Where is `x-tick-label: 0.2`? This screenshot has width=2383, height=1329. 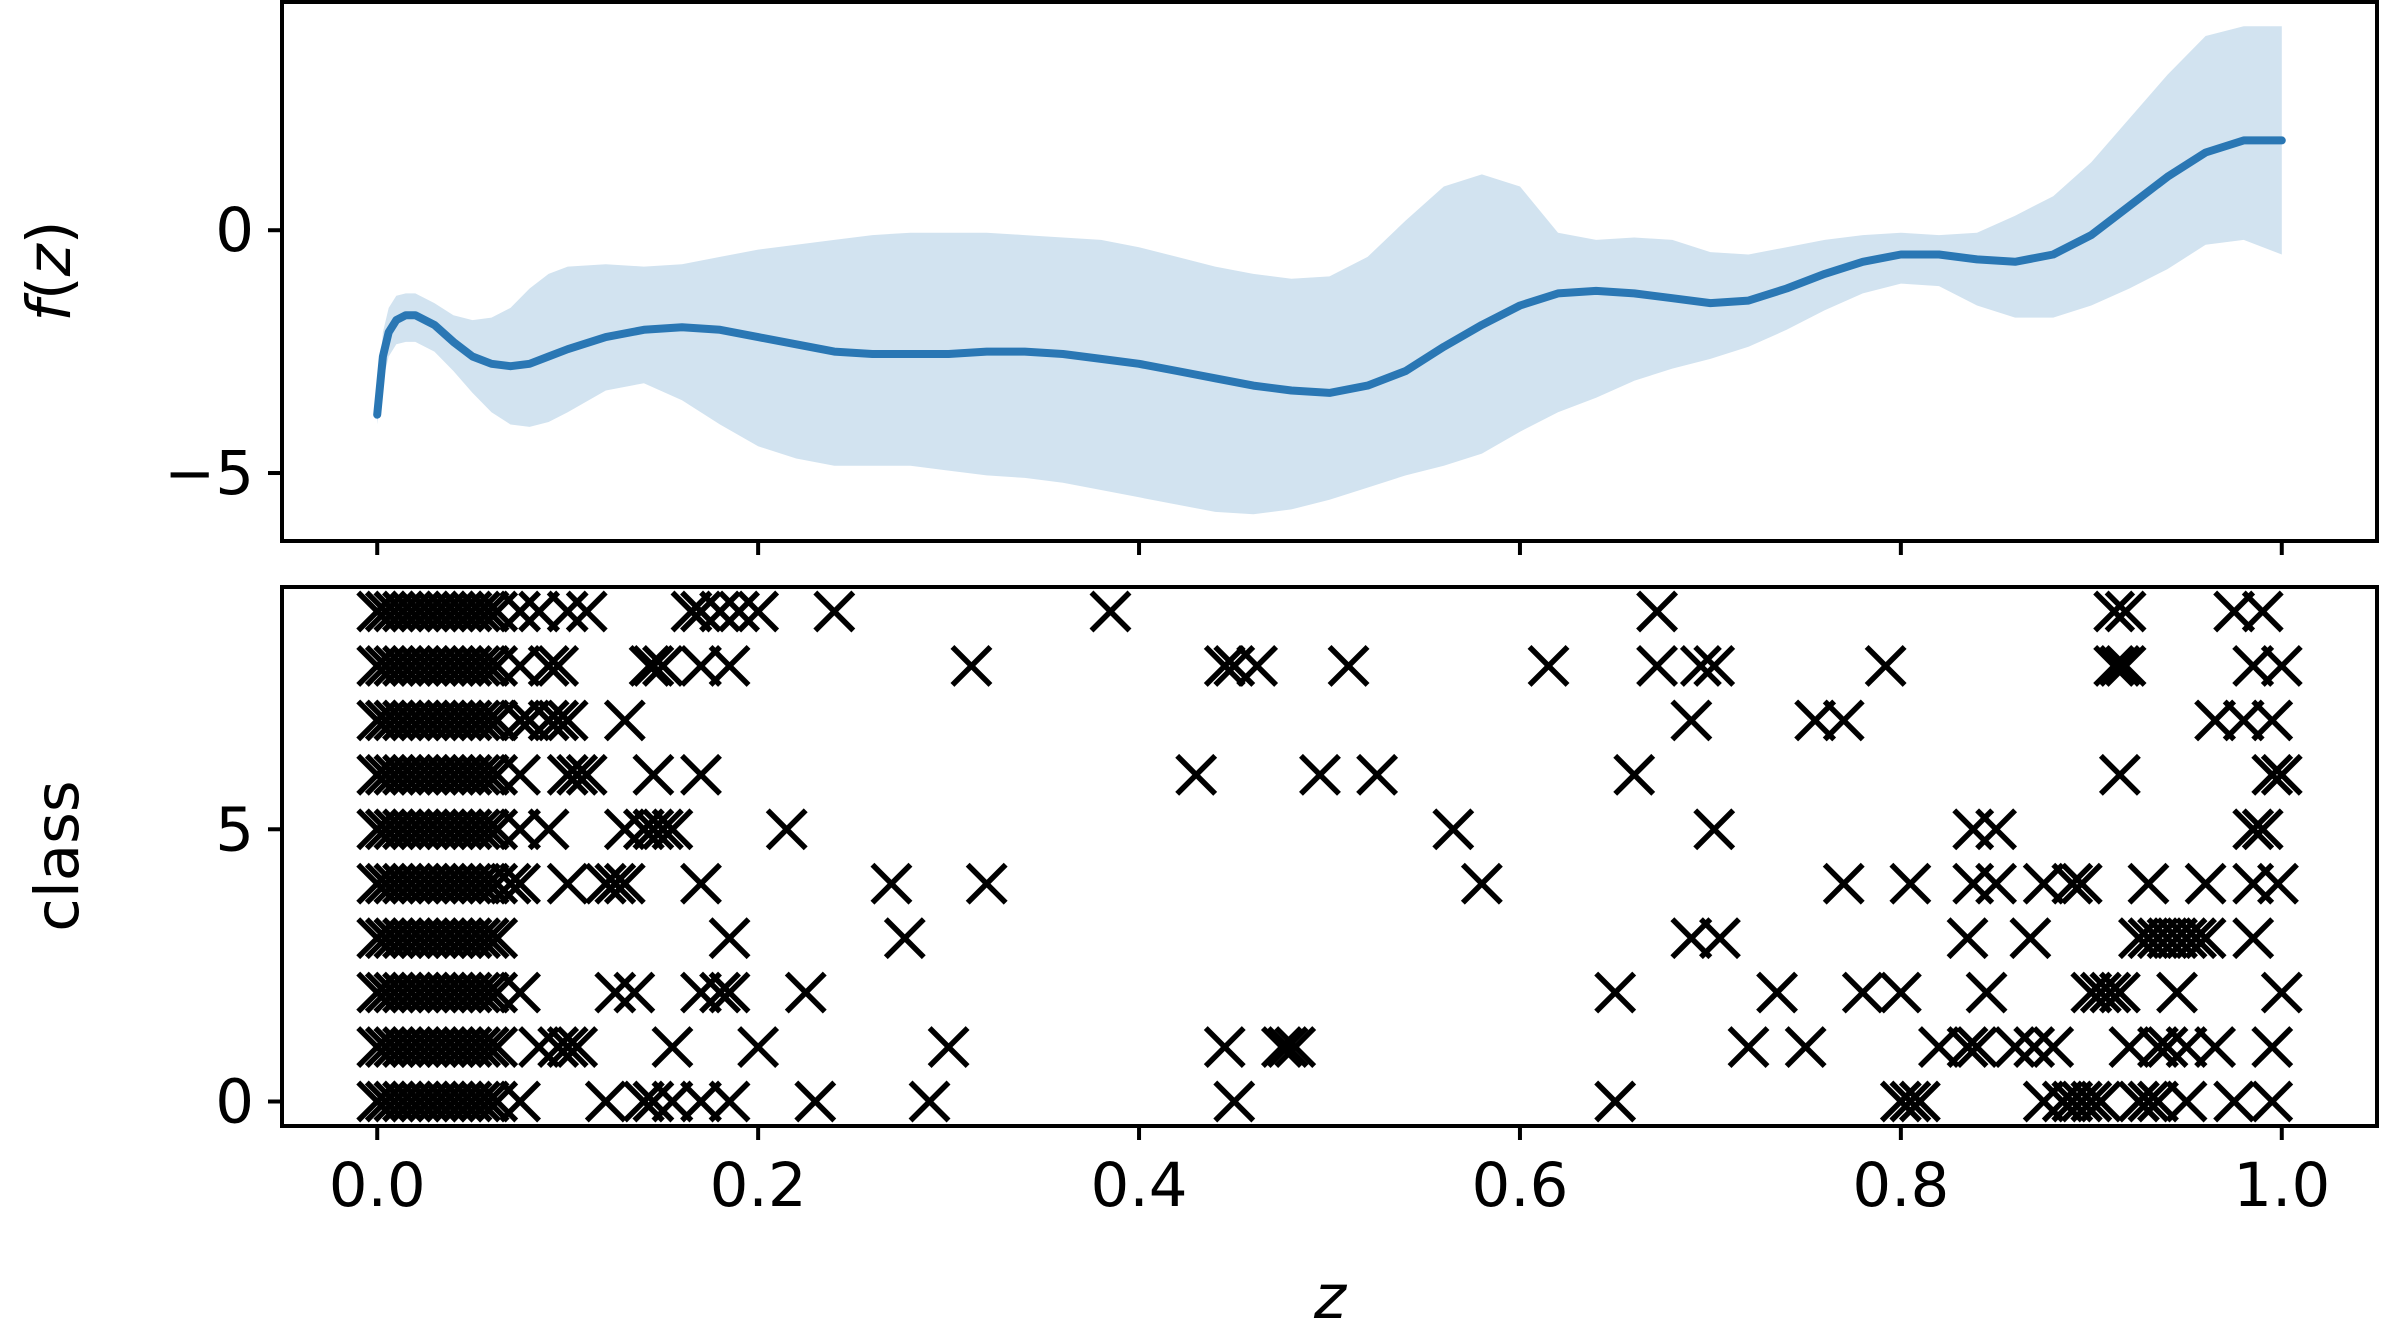
x-tick-label: 0.2 is located at coordinates (758, 1185).